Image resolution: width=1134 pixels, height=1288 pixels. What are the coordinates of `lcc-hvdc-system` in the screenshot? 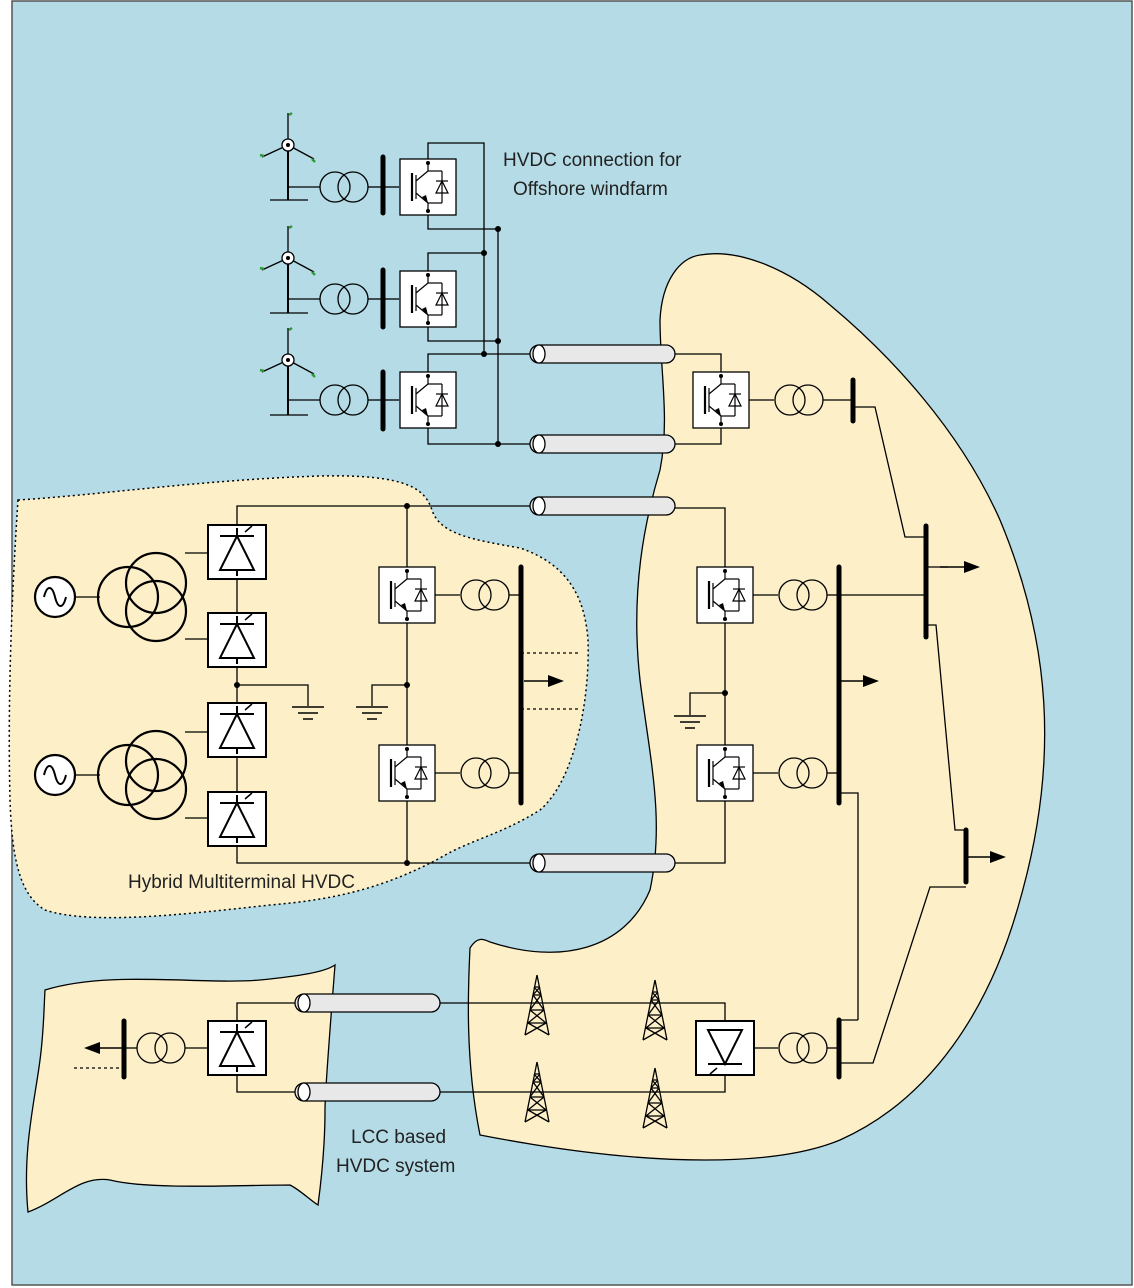 It's located at (466, 1051).